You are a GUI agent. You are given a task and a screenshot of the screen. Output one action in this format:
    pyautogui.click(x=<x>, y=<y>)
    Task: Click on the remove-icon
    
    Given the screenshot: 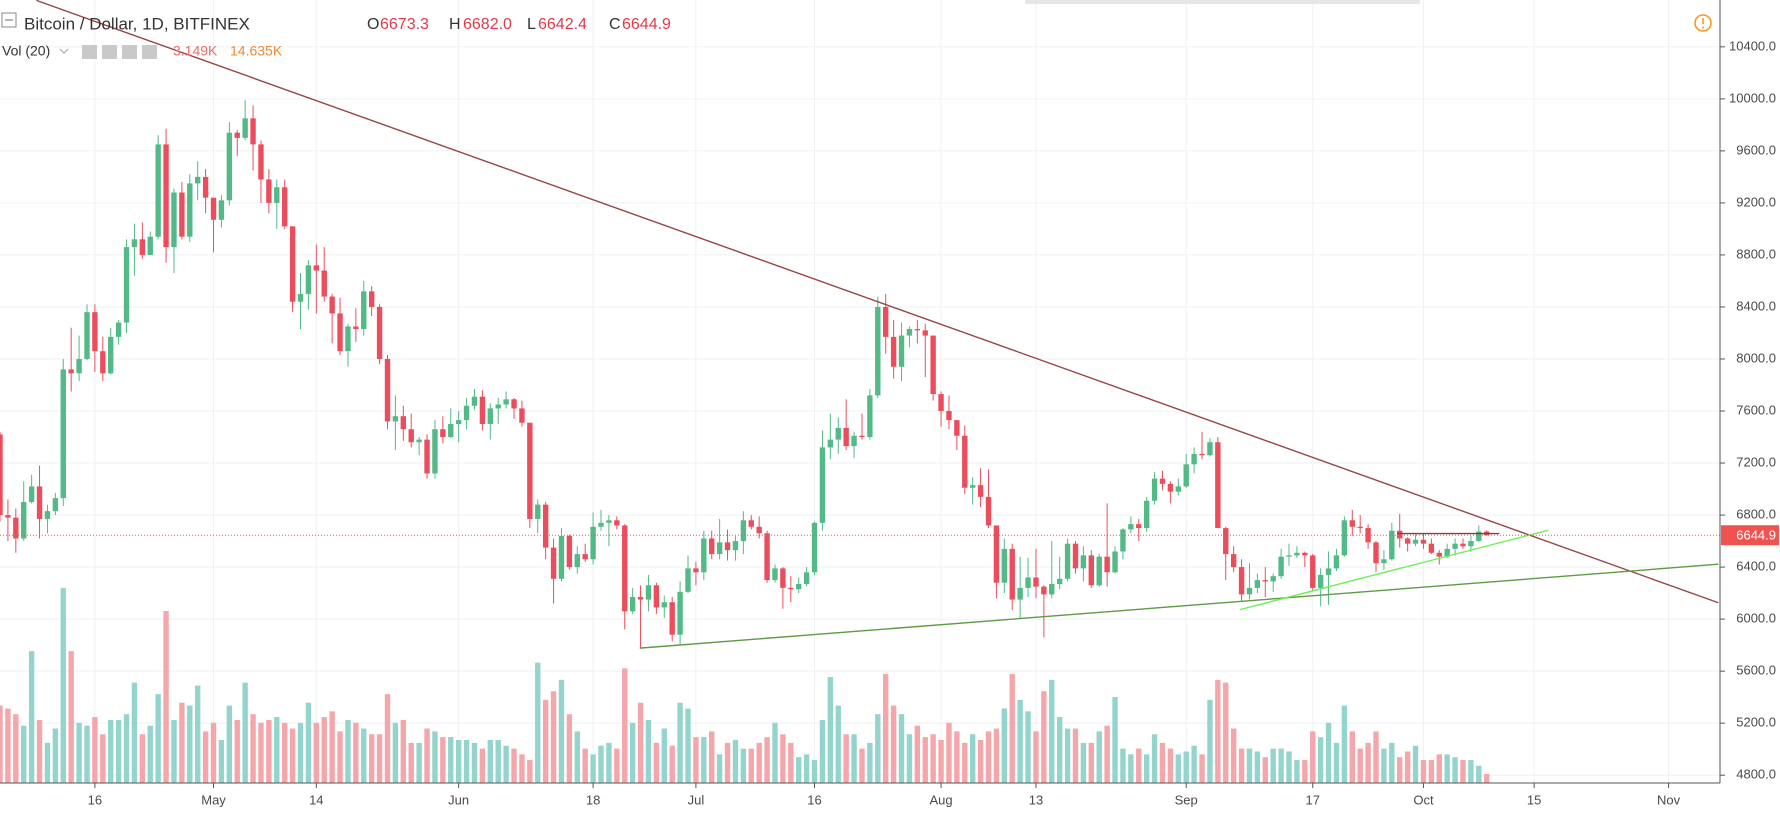 What is the action you would take?
    pyautogui.click(x=149, y=52)
    